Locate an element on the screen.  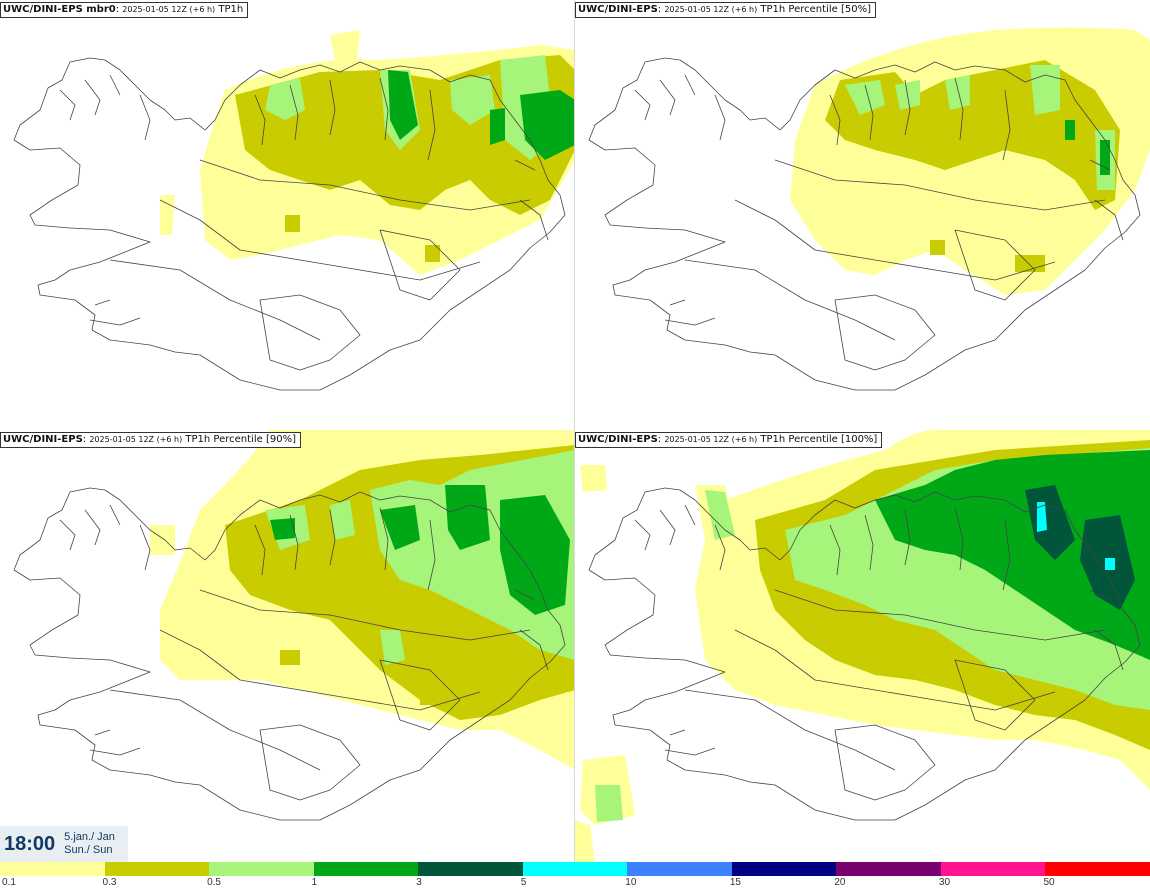
valid-time-clock: 18:00 is located at coordinates (30, 843).